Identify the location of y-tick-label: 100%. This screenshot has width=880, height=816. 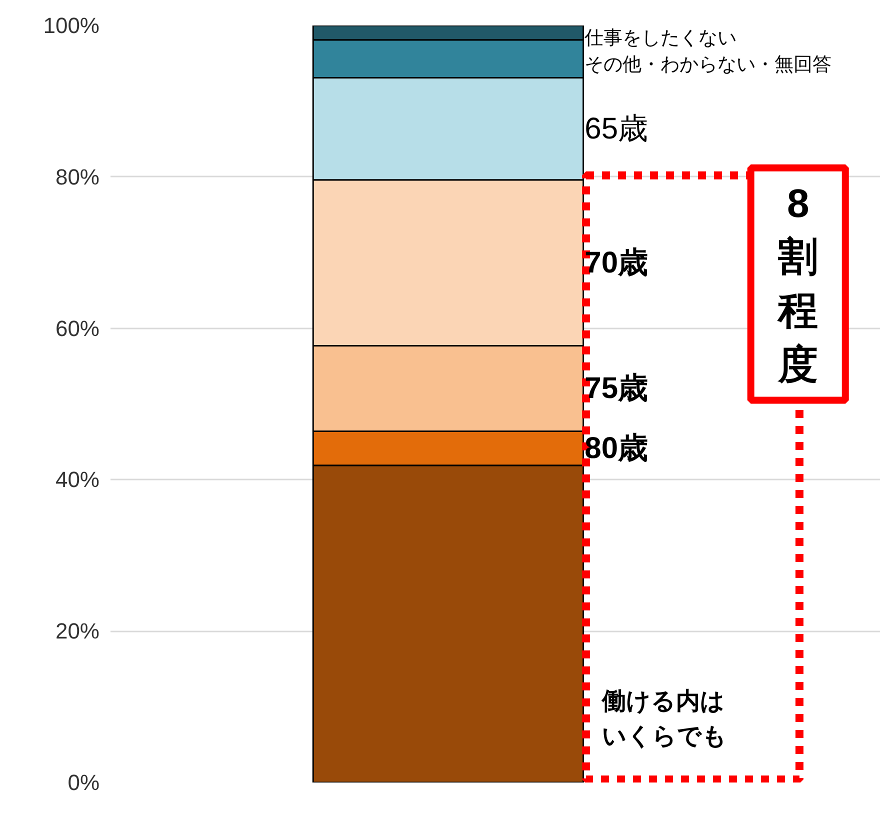
(71, 25).